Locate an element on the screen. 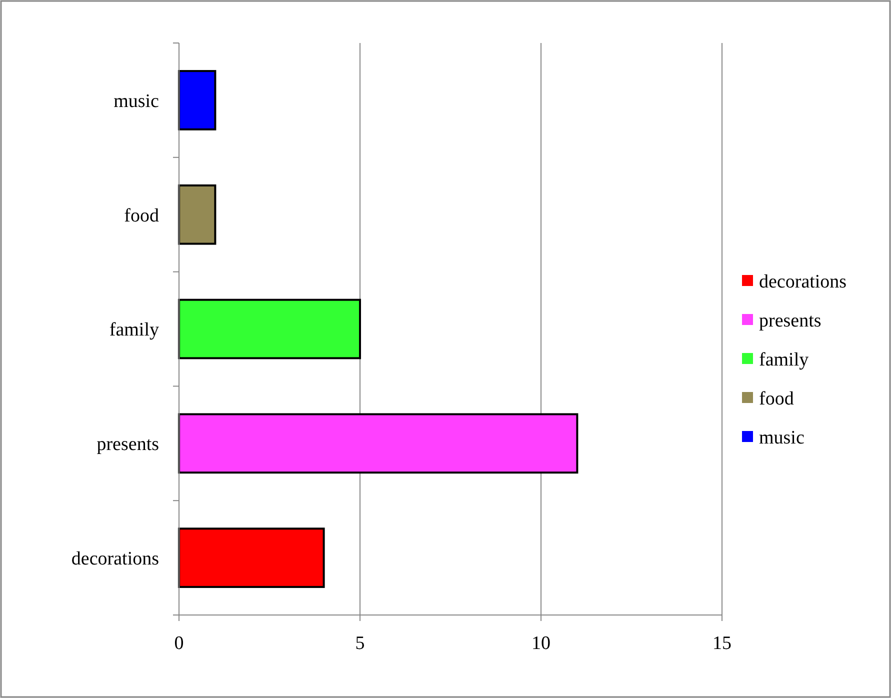 The height and width of the screenshot is (698, 891). y-tick-label: food is located at coordinates (142, 215).